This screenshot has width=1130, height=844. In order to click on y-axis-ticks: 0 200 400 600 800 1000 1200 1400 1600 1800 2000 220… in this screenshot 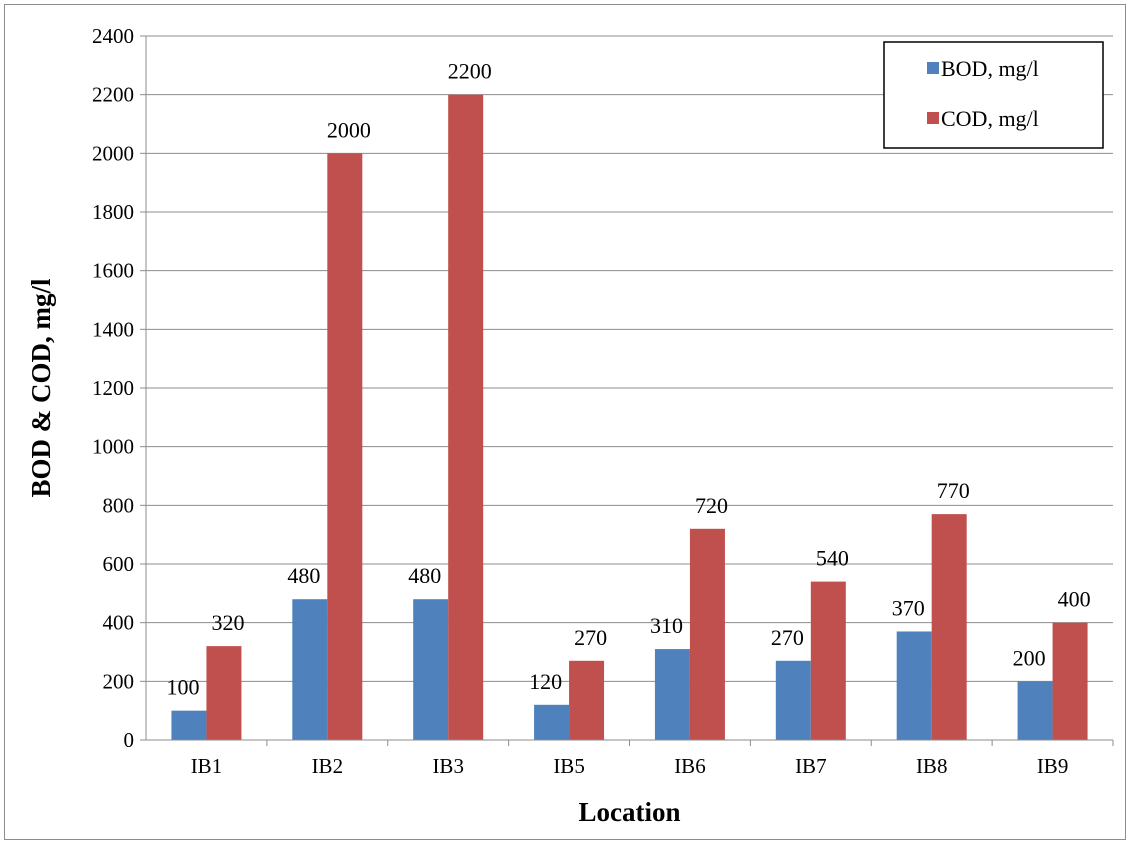, I will do `click(119, 388)`.